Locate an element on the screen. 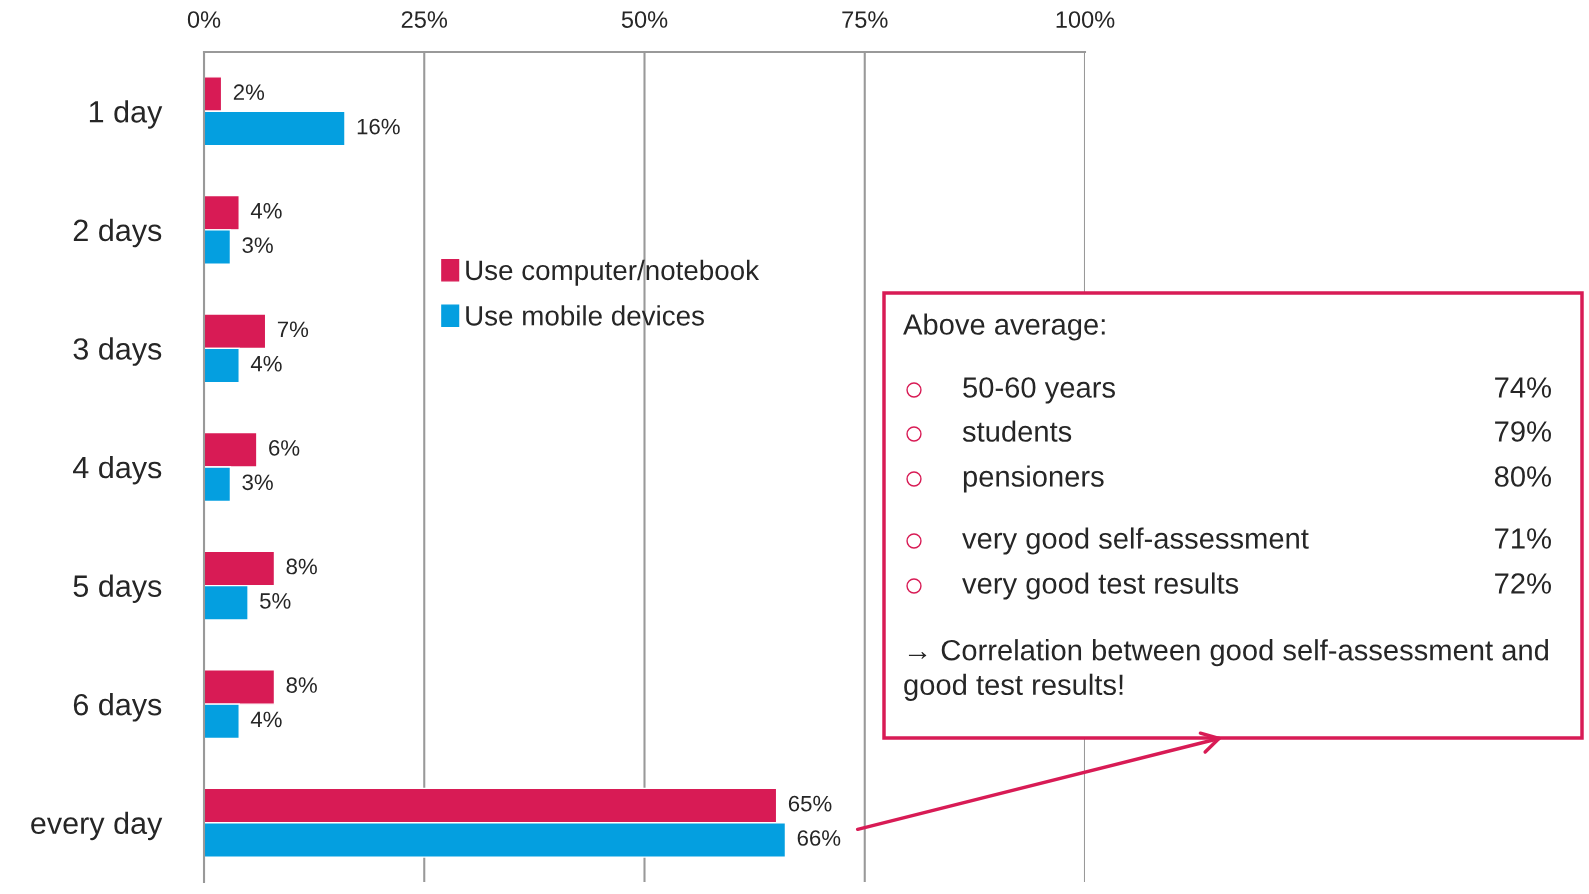 The width and height of the screenshot is (1589, 894). legend-label: Use computer/notebook is located at coordinates (613, 272).